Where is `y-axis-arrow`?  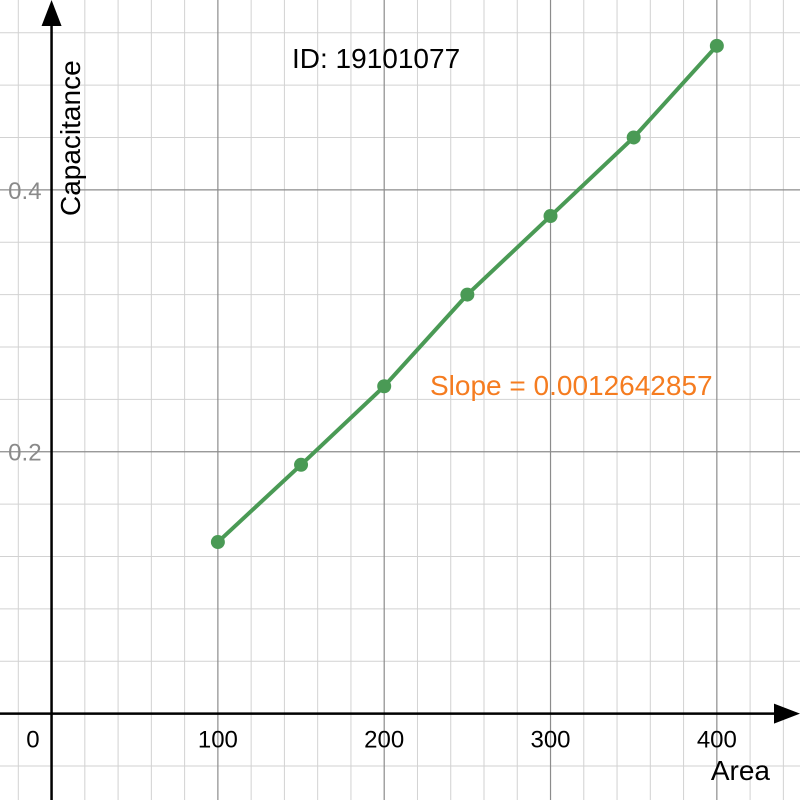
y-axis-arrow is located at coordinates (51, 13).